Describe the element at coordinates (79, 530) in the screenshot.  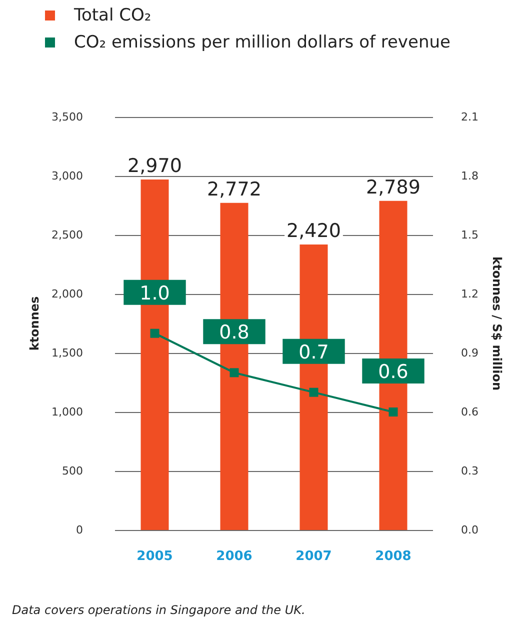
I see `y-tick-label: 0` at that location.